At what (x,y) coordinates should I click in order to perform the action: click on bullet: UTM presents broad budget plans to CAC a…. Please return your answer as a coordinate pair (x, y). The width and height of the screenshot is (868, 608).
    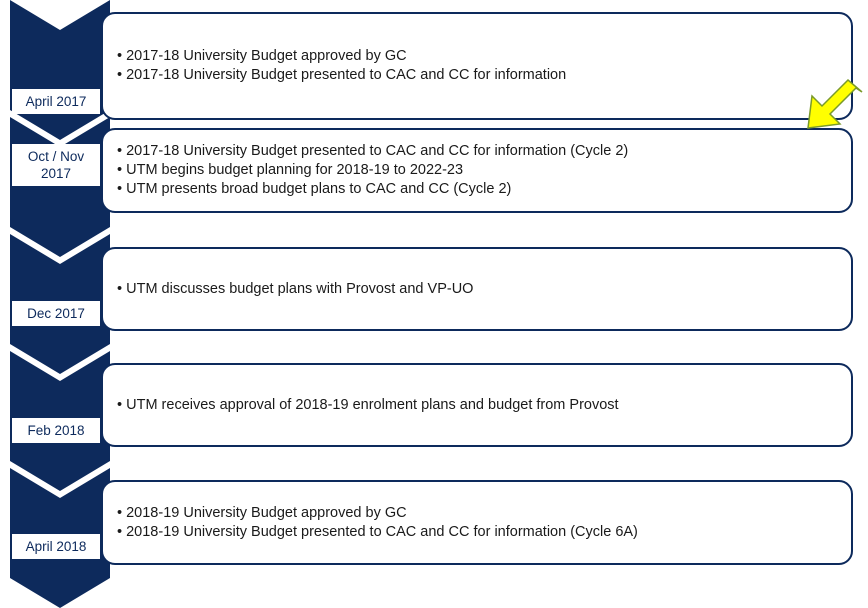
    Looking at the image, I should click on (484, 189).